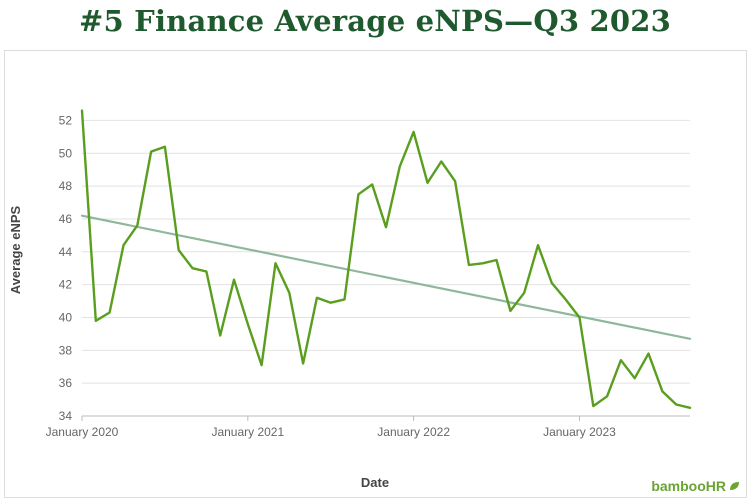  What do you see at coordinates (66, 285) in the screenshot?
I see `y-tick-label: 42` at bounding box center [66, 285].